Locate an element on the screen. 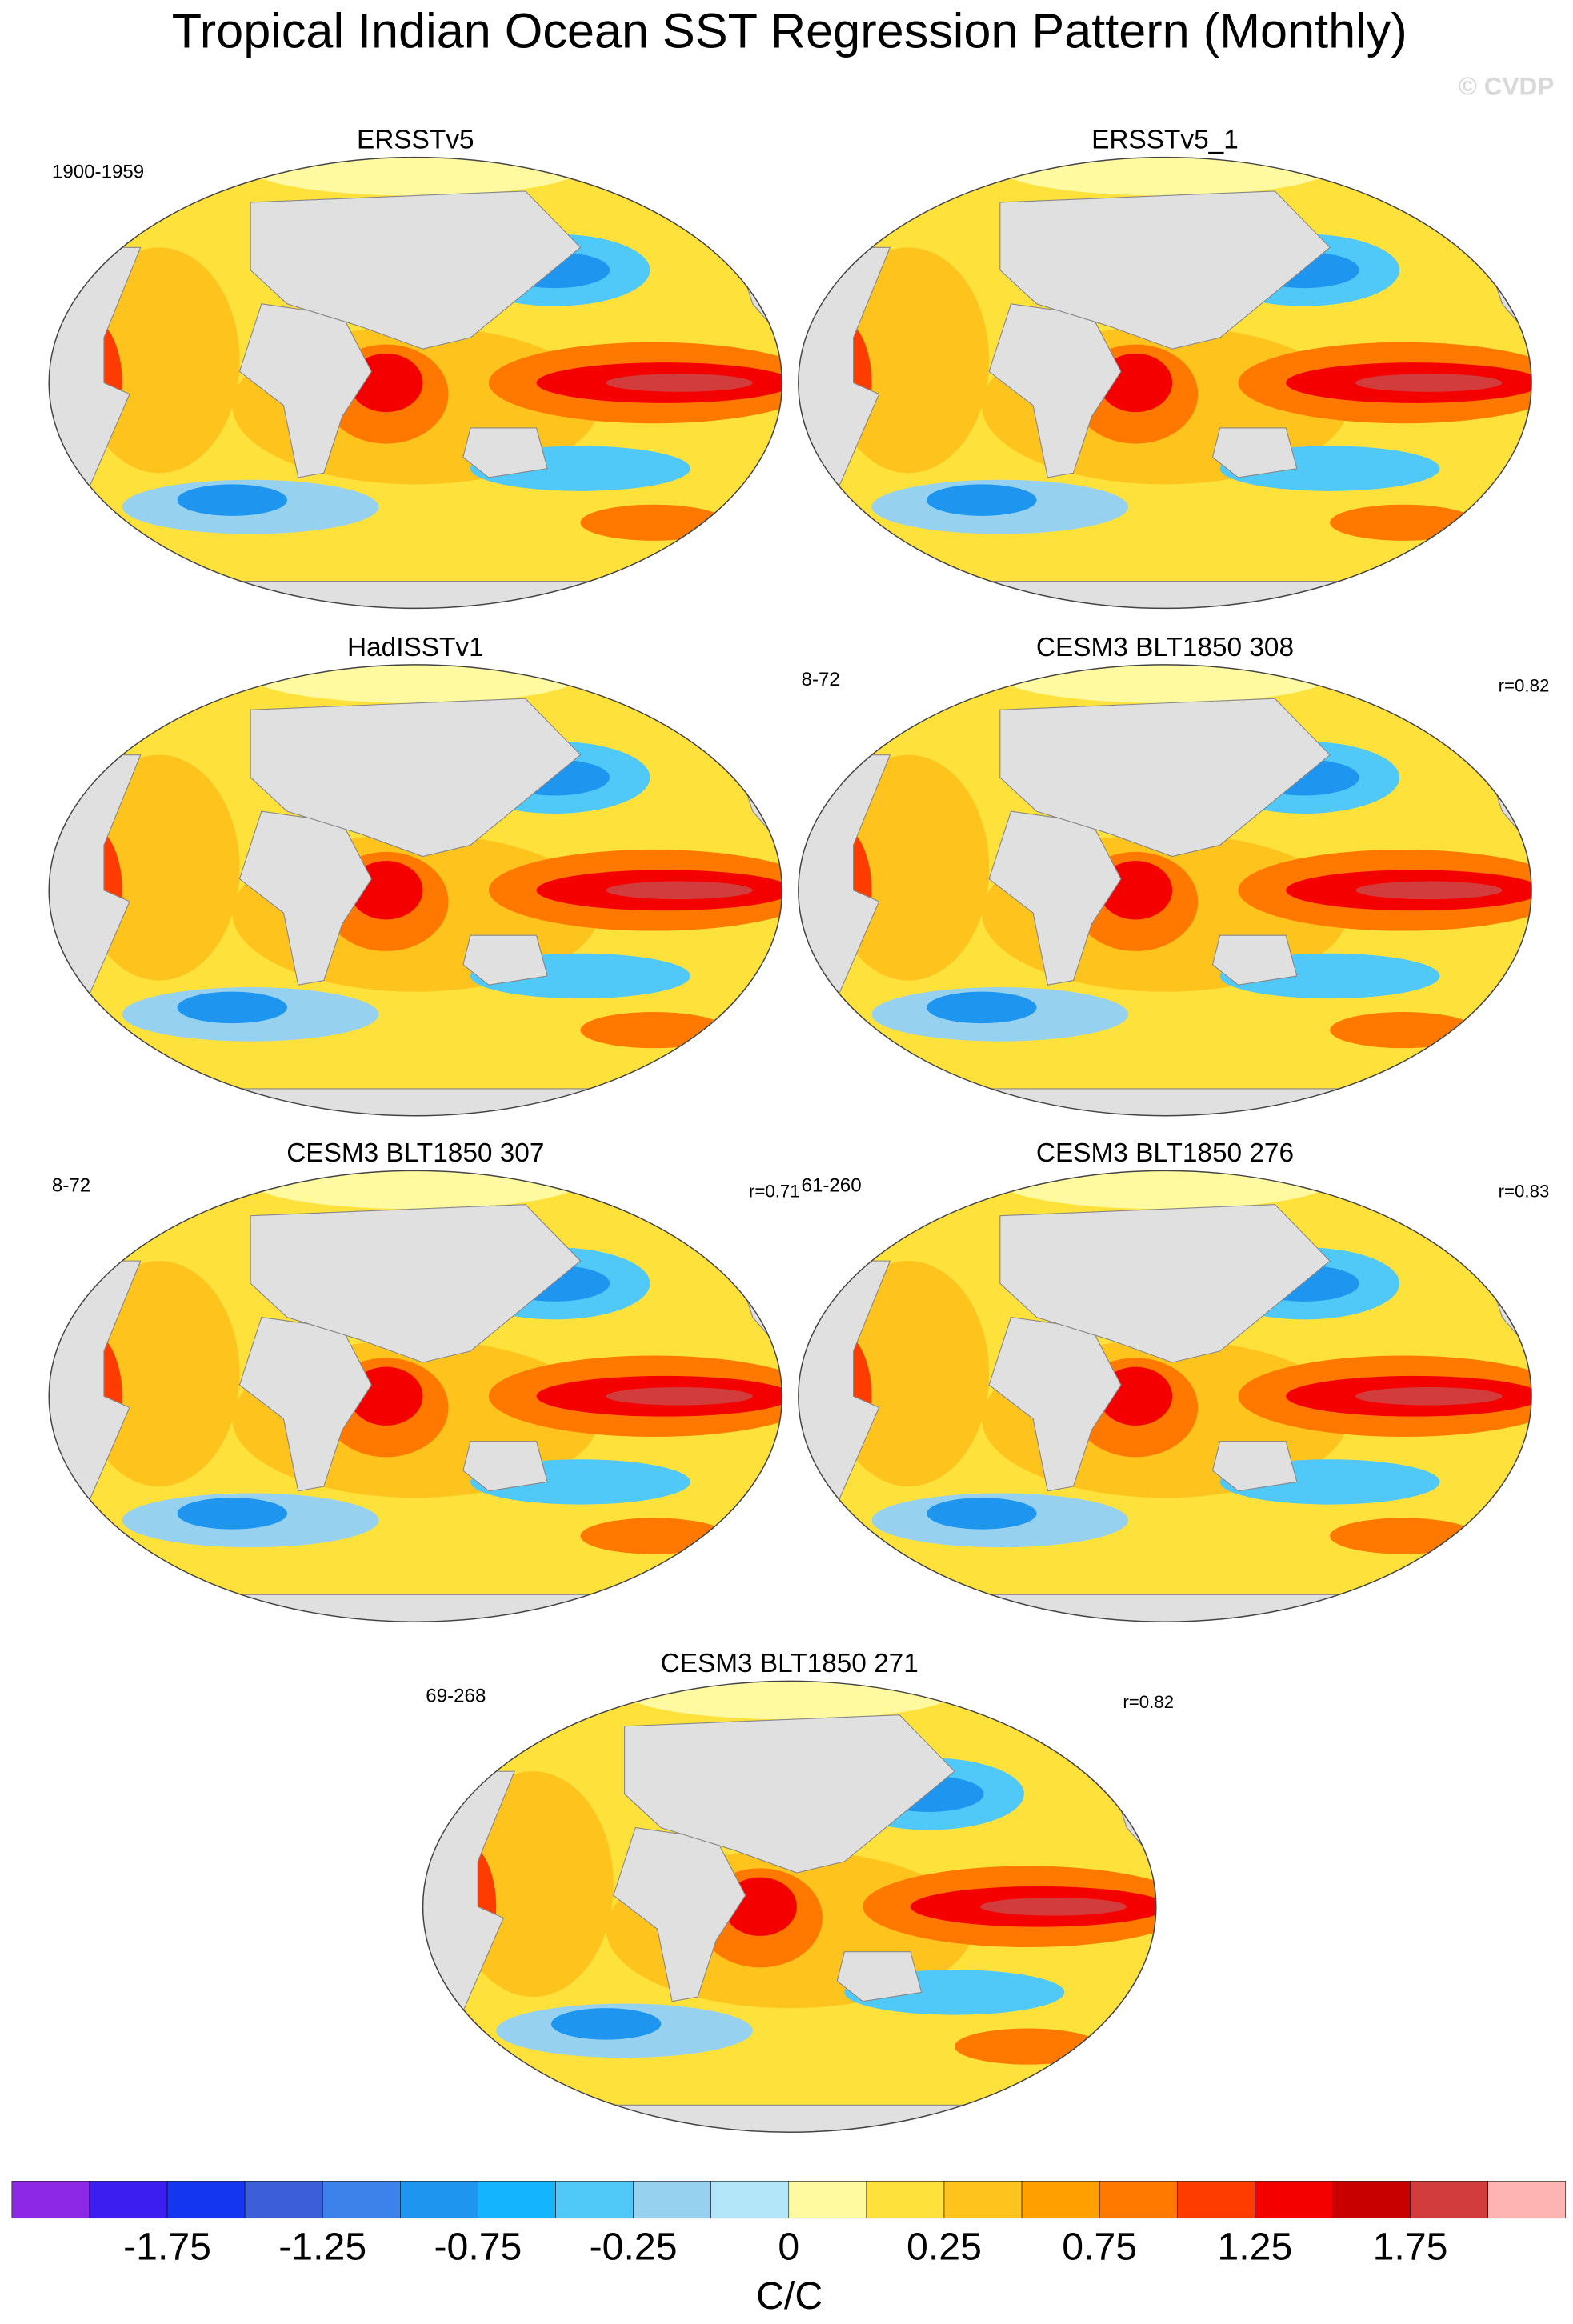  panel-title: ERSSTv5_1 is located at coordinates (1165, 139).